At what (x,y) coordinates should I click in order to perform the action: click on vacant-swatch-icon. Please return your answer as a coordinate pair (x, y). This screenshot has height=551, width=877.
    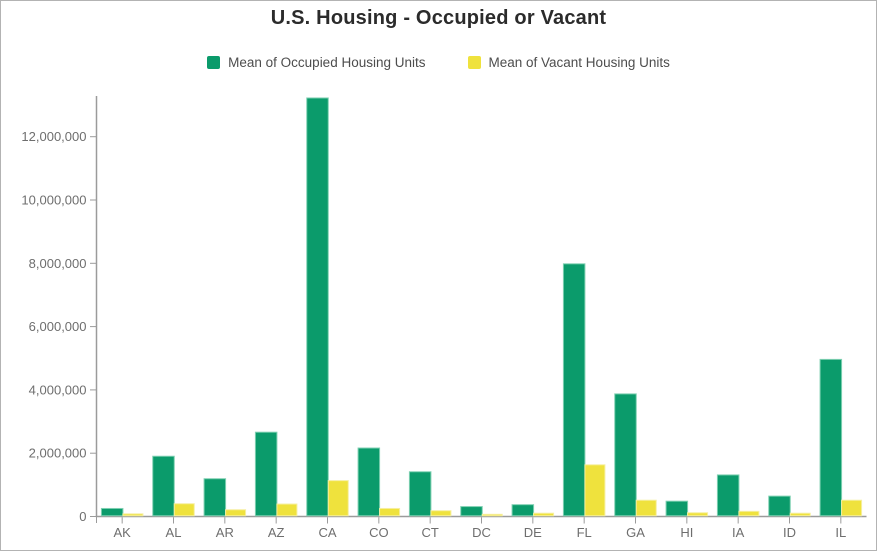
    Looking at the image, I should click on (474, 62).